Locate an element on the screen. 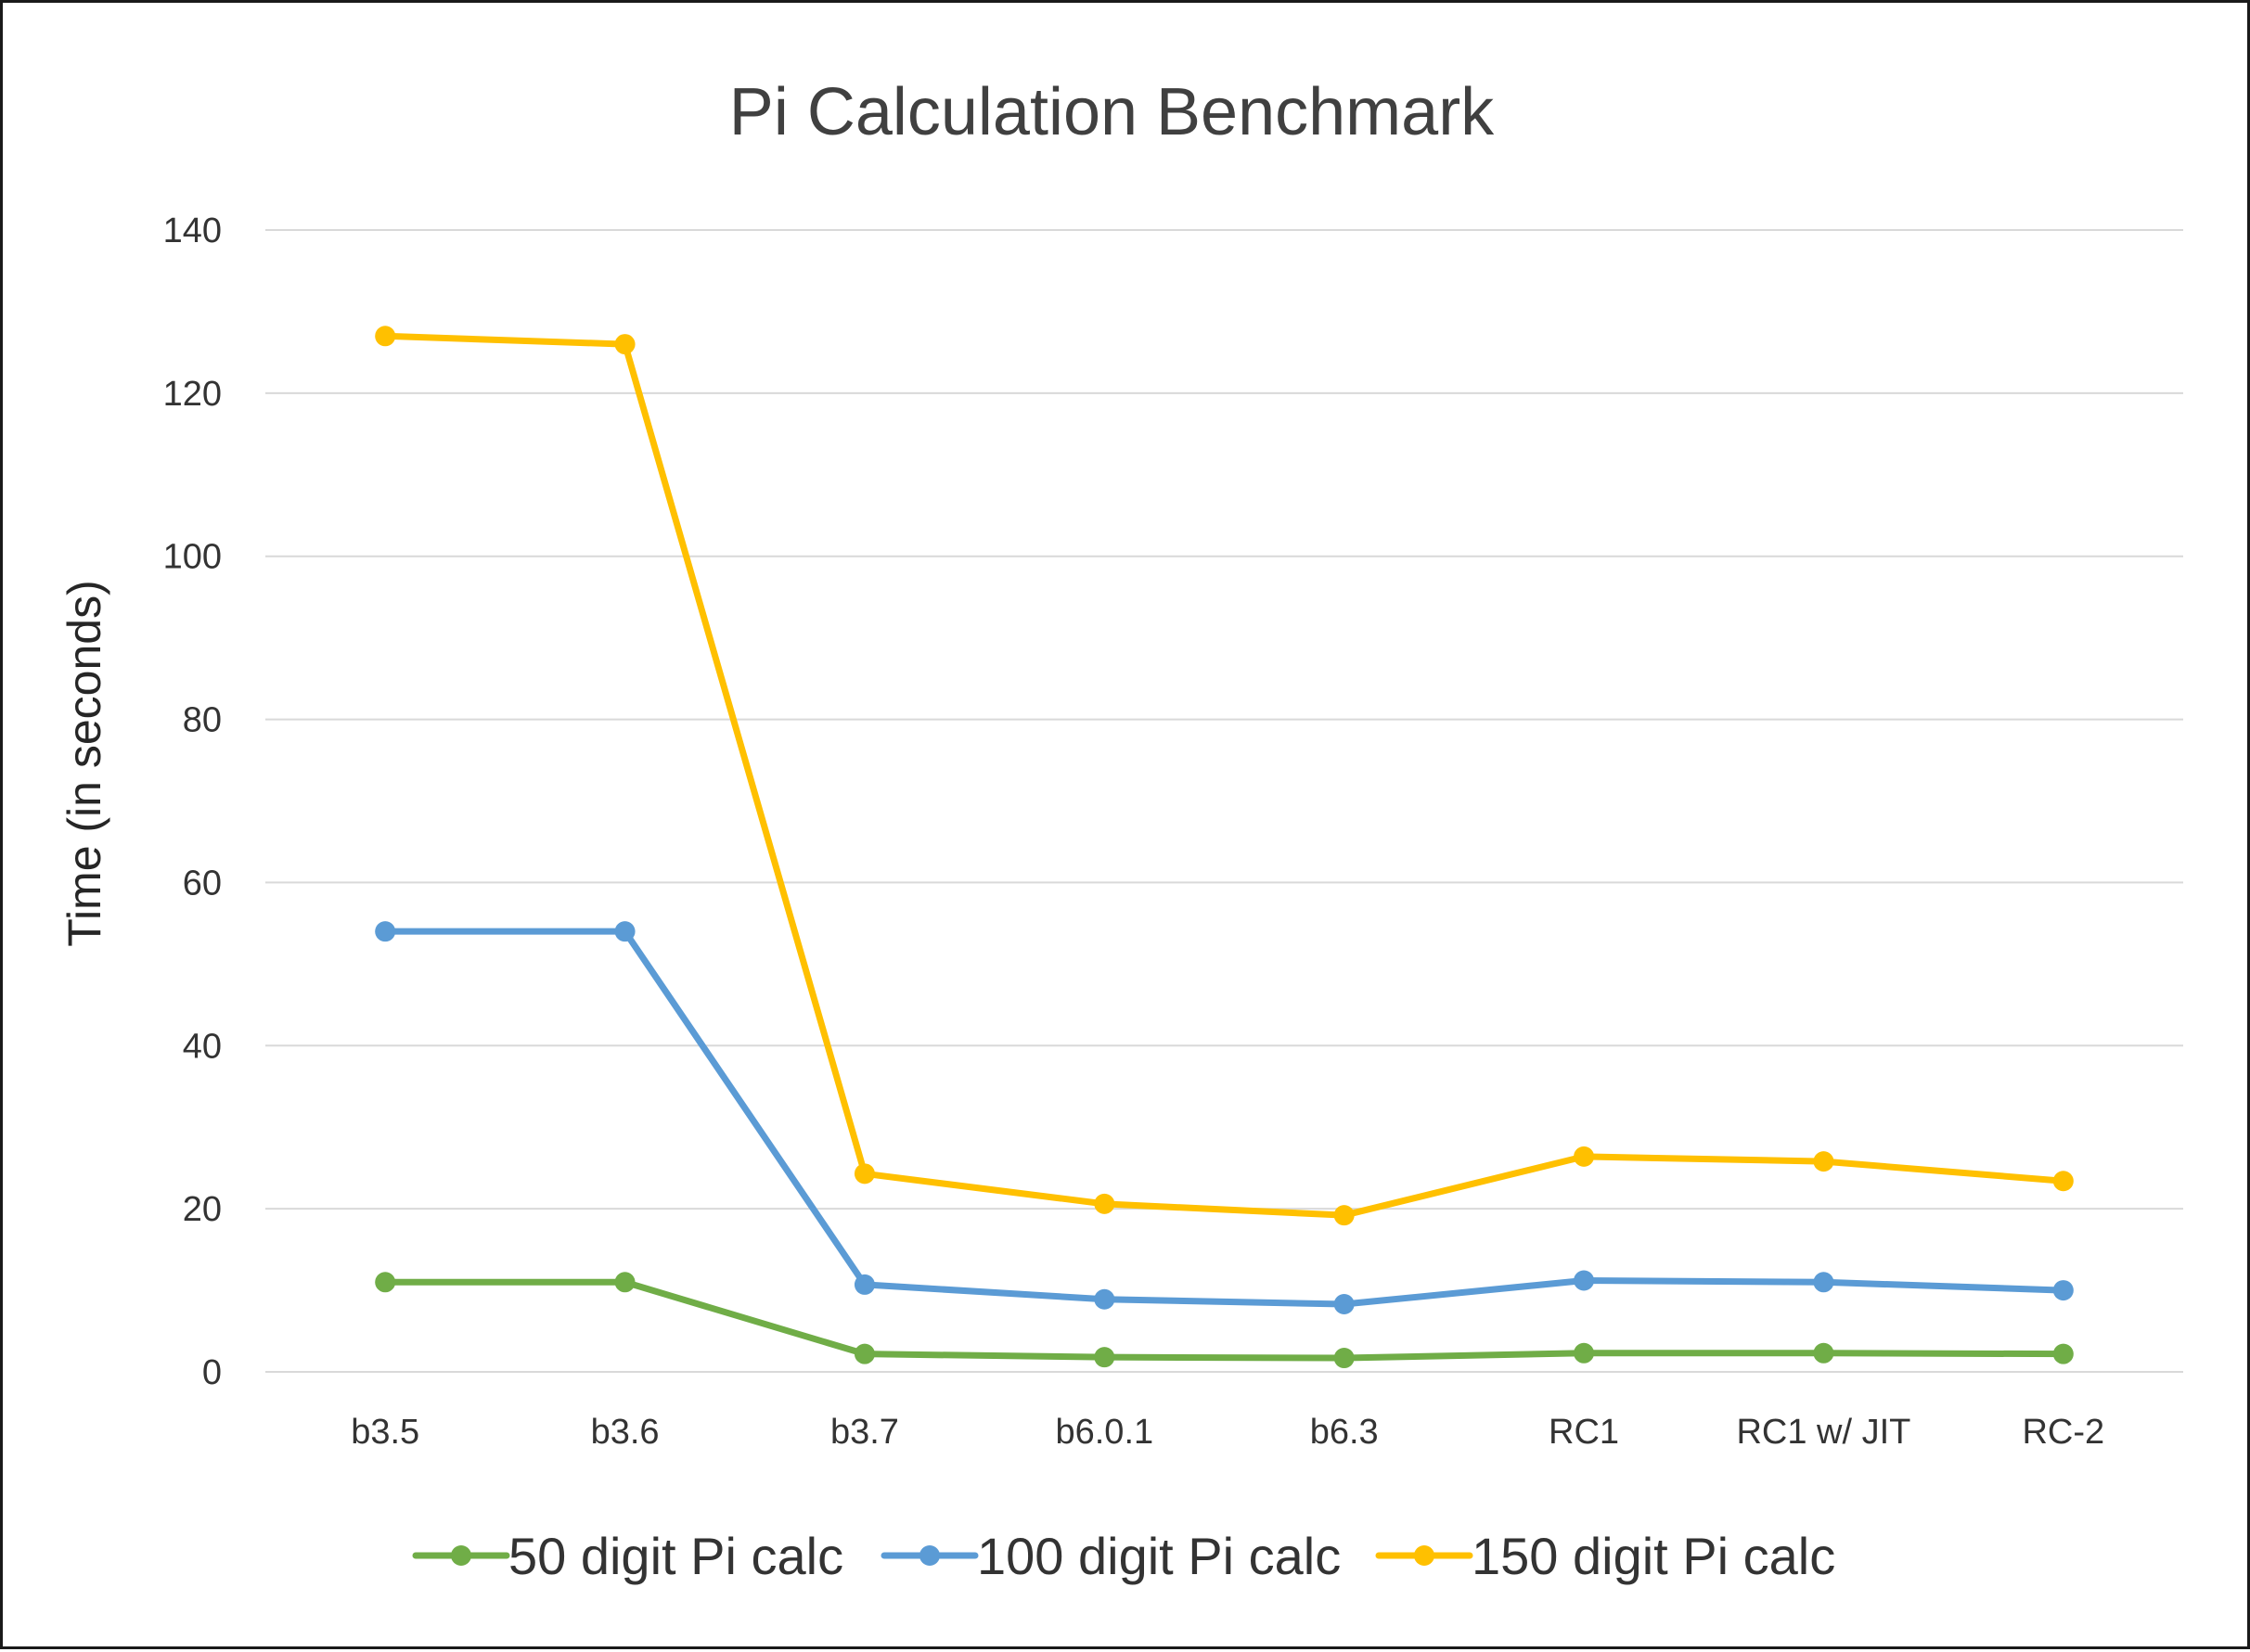 The image size is (2250, 1652). x-tick-label: RC-2 is located at coordinates (2063, 1432).